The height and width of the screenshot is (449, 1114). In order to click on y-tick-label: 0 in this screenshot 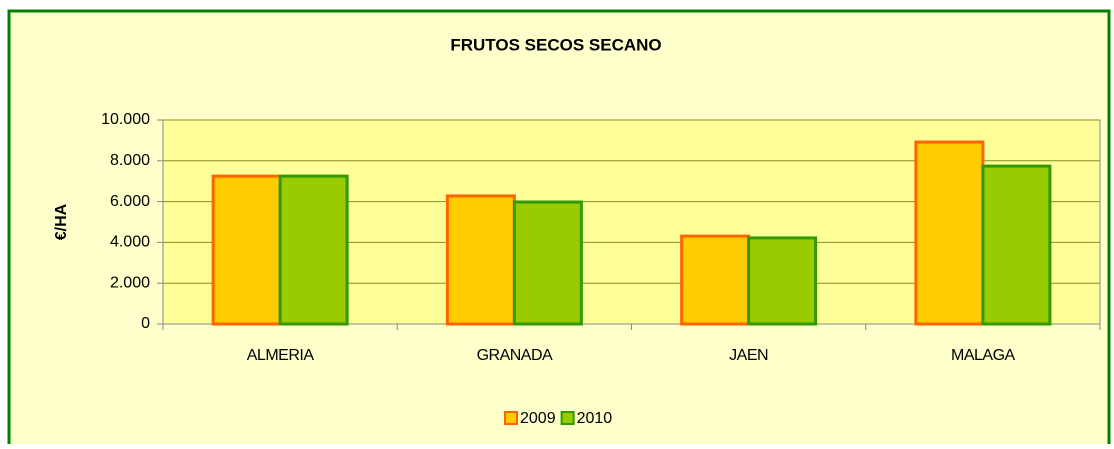, I will do `click(145, 323)`.